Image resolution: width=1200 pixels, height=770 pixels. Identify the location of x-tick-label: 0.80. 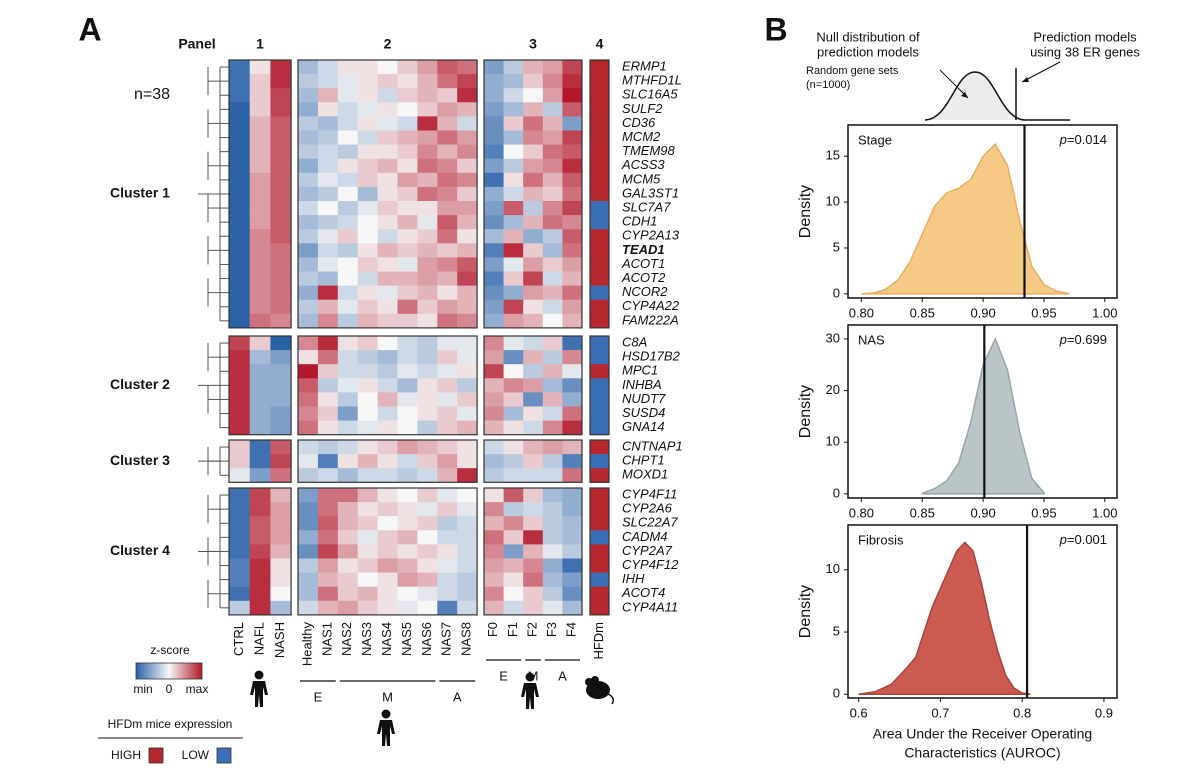
(861, 312).